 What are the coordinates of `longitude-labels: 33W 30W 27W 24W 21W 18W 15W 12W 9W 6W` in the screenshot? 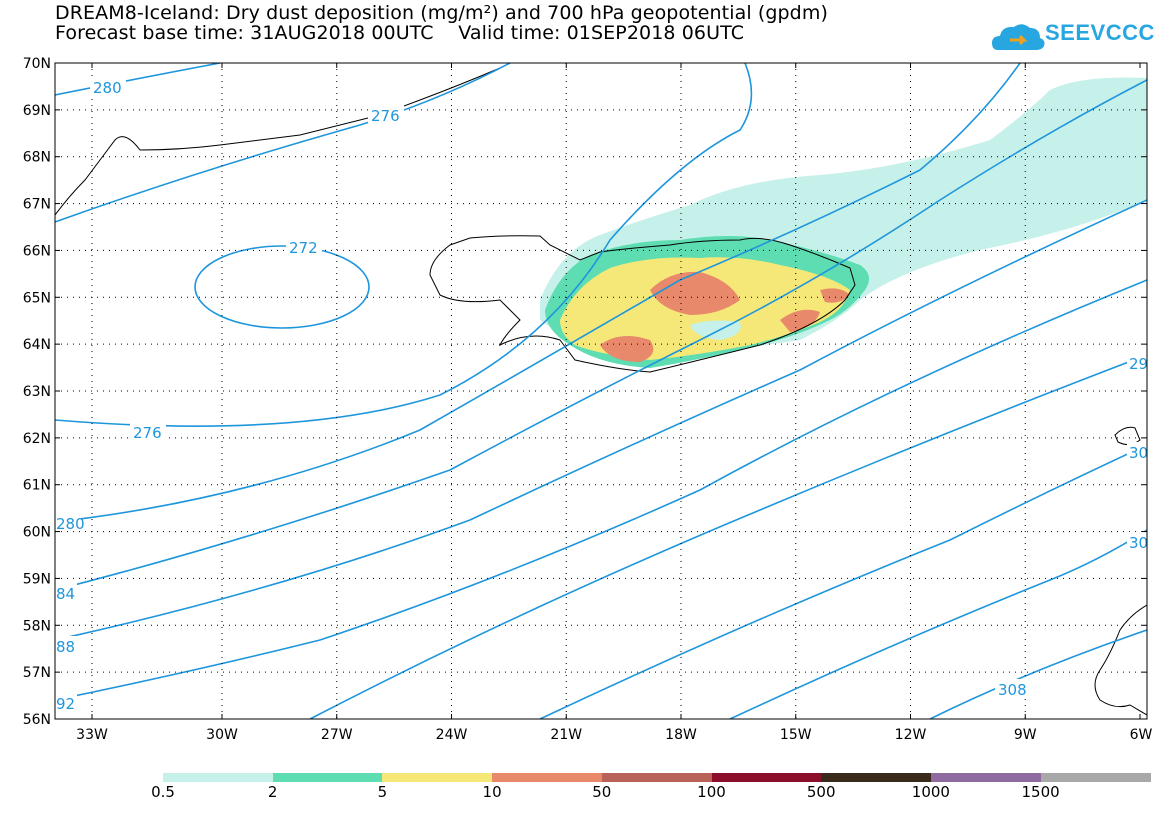 It's located at (614, 735).